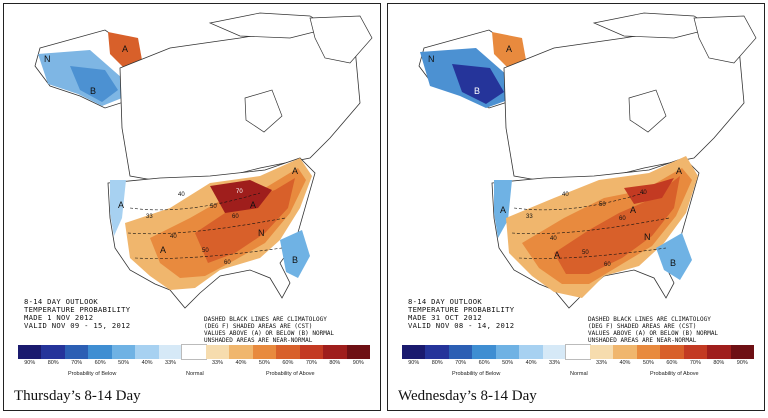 Image resolution: width=768 pixels, height=418 pixels. What do you see at coordinates (647, 111) in the screenshot?
I see `hudson-bay` at bounding box center [647, 111].